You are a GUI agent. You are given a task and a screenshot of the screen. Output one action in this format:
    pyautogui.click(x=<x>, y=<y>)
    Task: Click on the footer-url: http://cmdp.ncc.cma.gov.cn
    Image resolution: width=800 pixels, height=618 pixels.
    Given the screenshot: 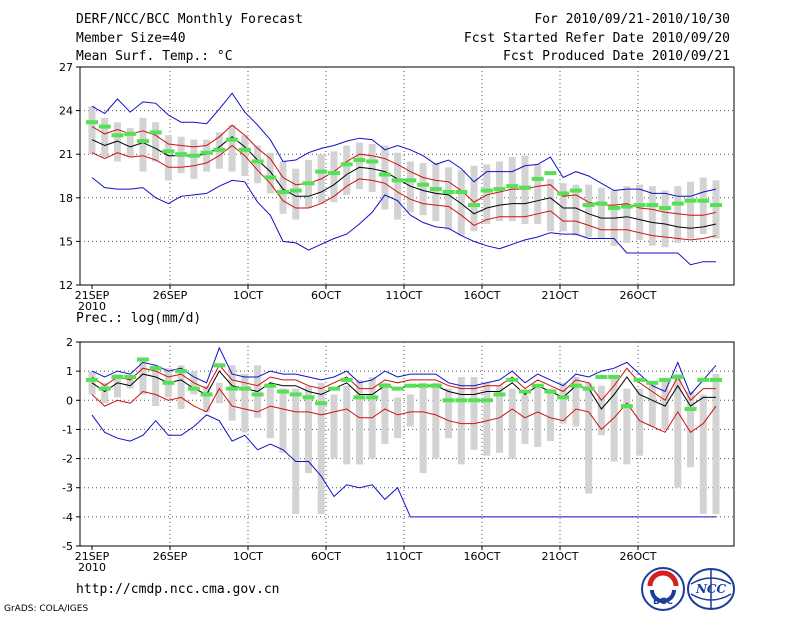 What is the action you would take?
    pyautogui.click(x=178, y=589)
    